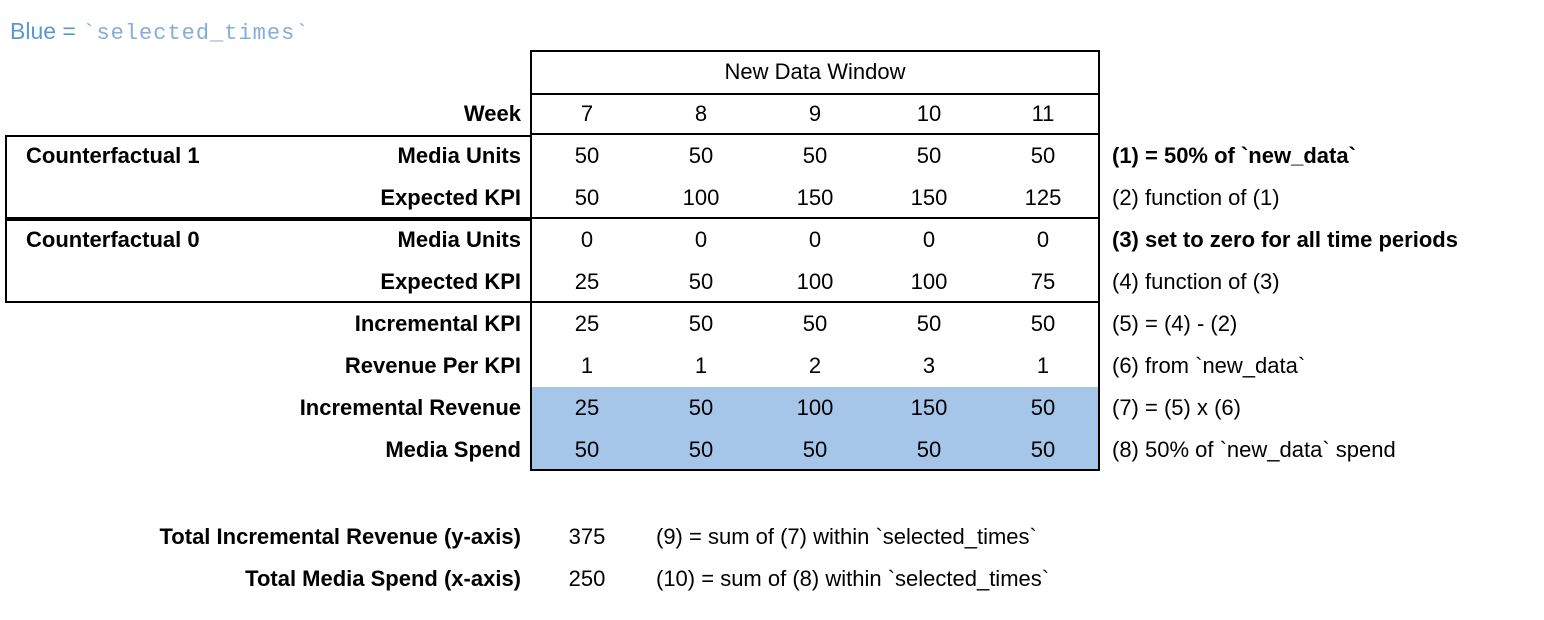 The height and width of the screenshot is (620, 1544). What do you see at coordinates (113, 155) in the screenshot?
I see `group-label: Counterfactual 1` at bounding box center [113, 155].